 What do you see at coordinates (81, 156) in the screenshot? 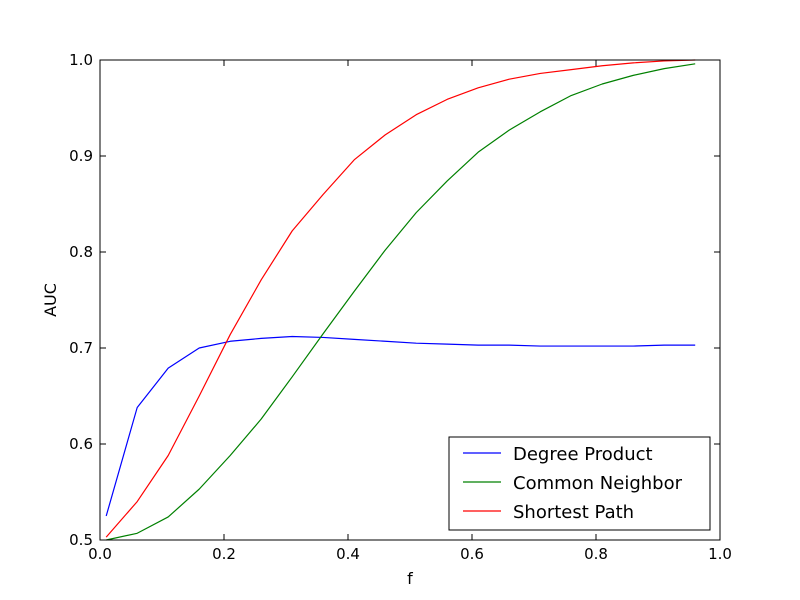
I see `y-tick-label: 0.9` at bounding box center [81, 156].